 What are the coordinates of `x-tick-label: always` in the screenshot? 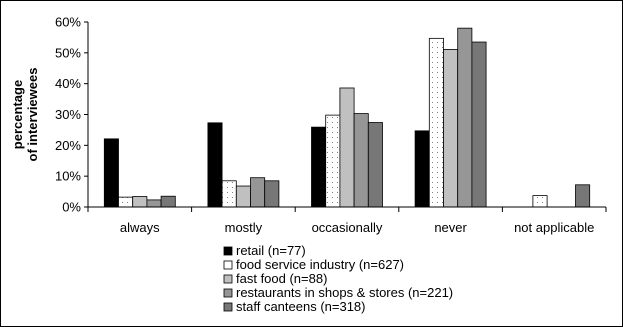 It's located at (140, 227).